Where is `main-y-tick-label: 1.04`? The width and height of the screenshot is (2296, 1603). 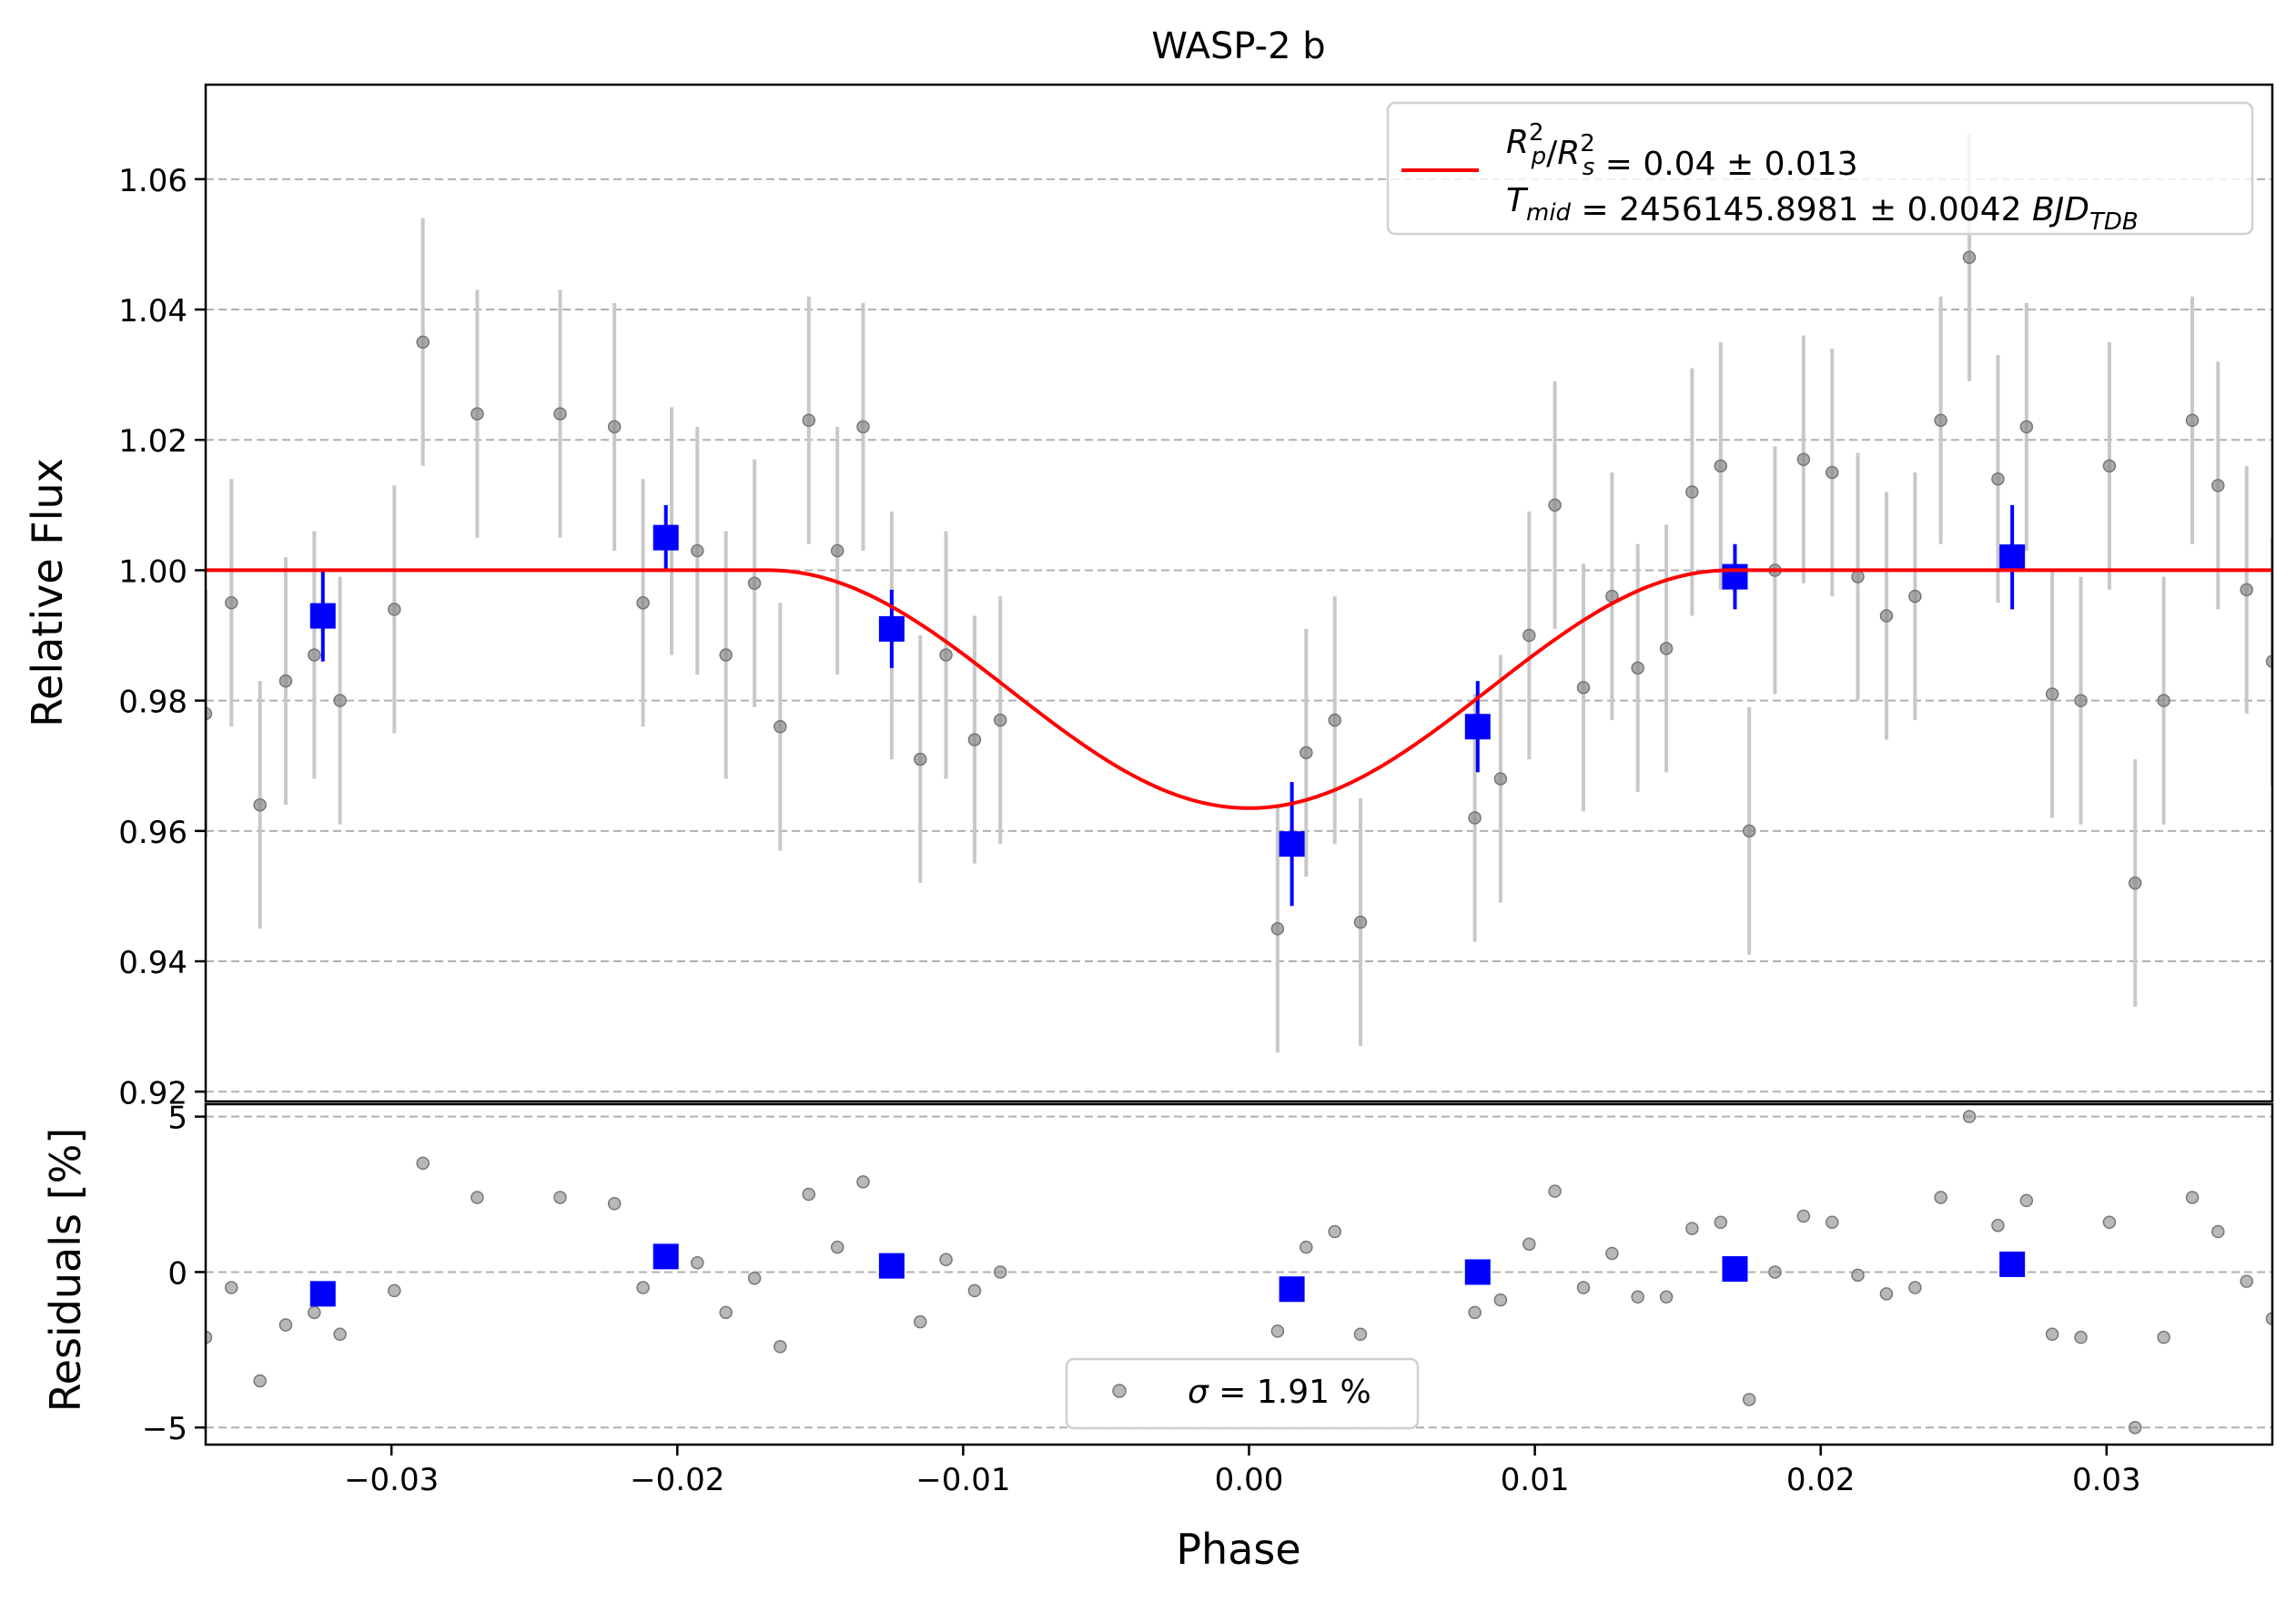 main-y-tick-label: 1.04 is located at coordinates (153, 311).